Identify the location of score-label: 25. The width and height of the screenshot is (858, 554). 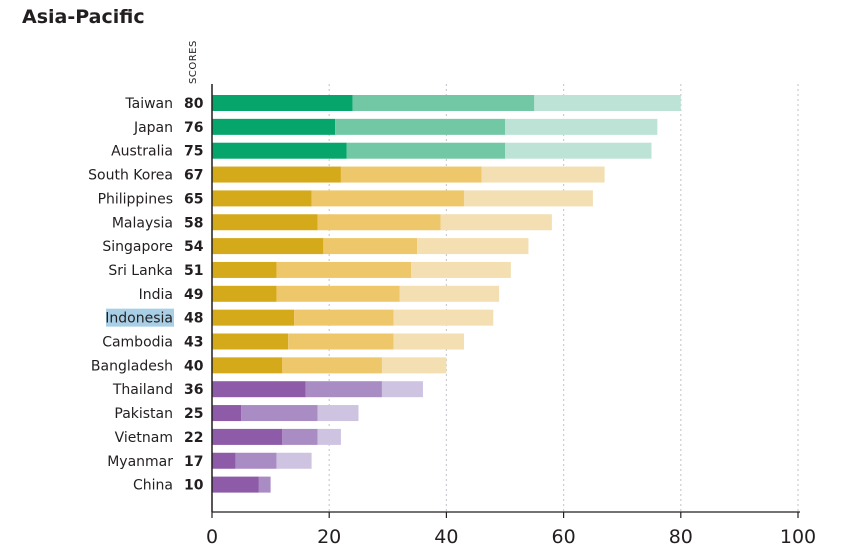
(193, 414).